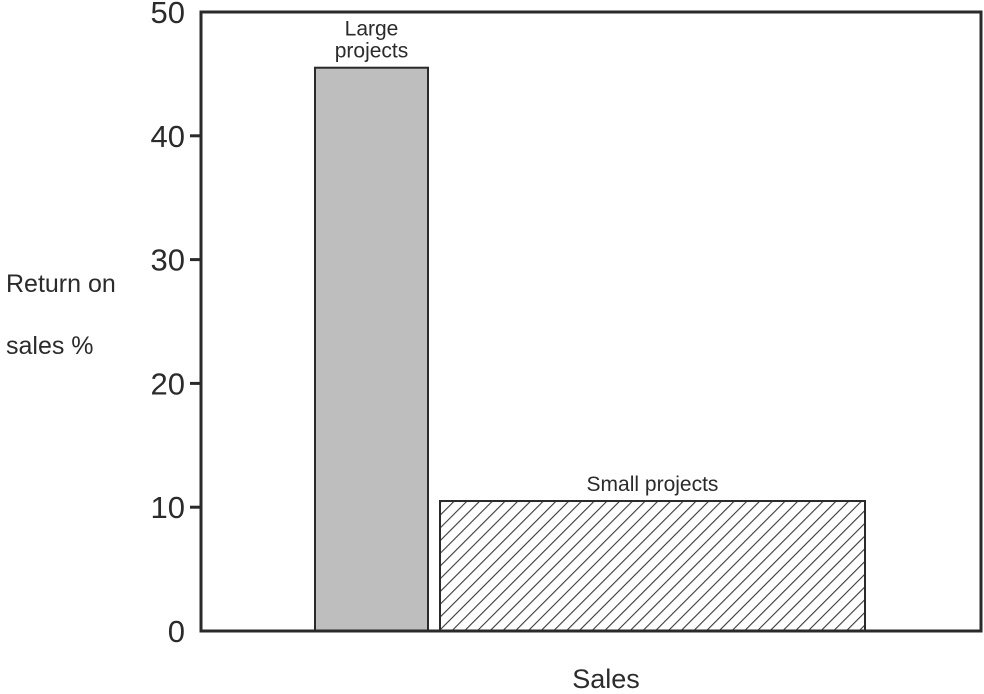 The height and width of the screenshot is (694, 984). What do you see at coordinates (168, 260) in the screenshot?
I see `y-tick-label-30: 30` at bounding box center [168, 260].